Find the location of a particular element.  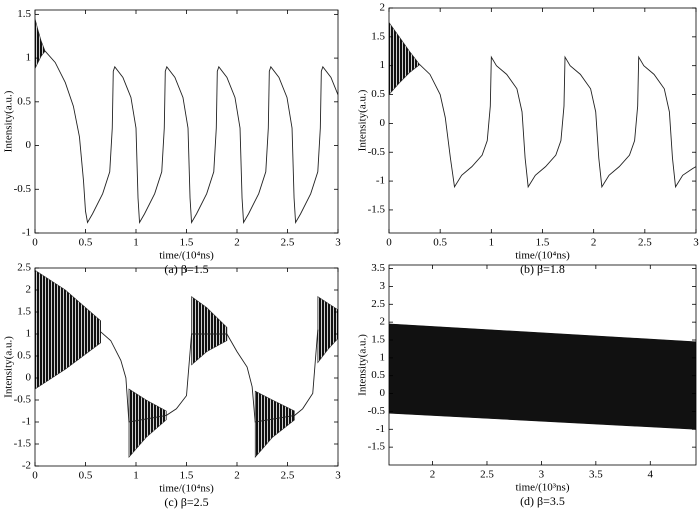

y-tick-label: 3 is located at coordinates (383, 286).